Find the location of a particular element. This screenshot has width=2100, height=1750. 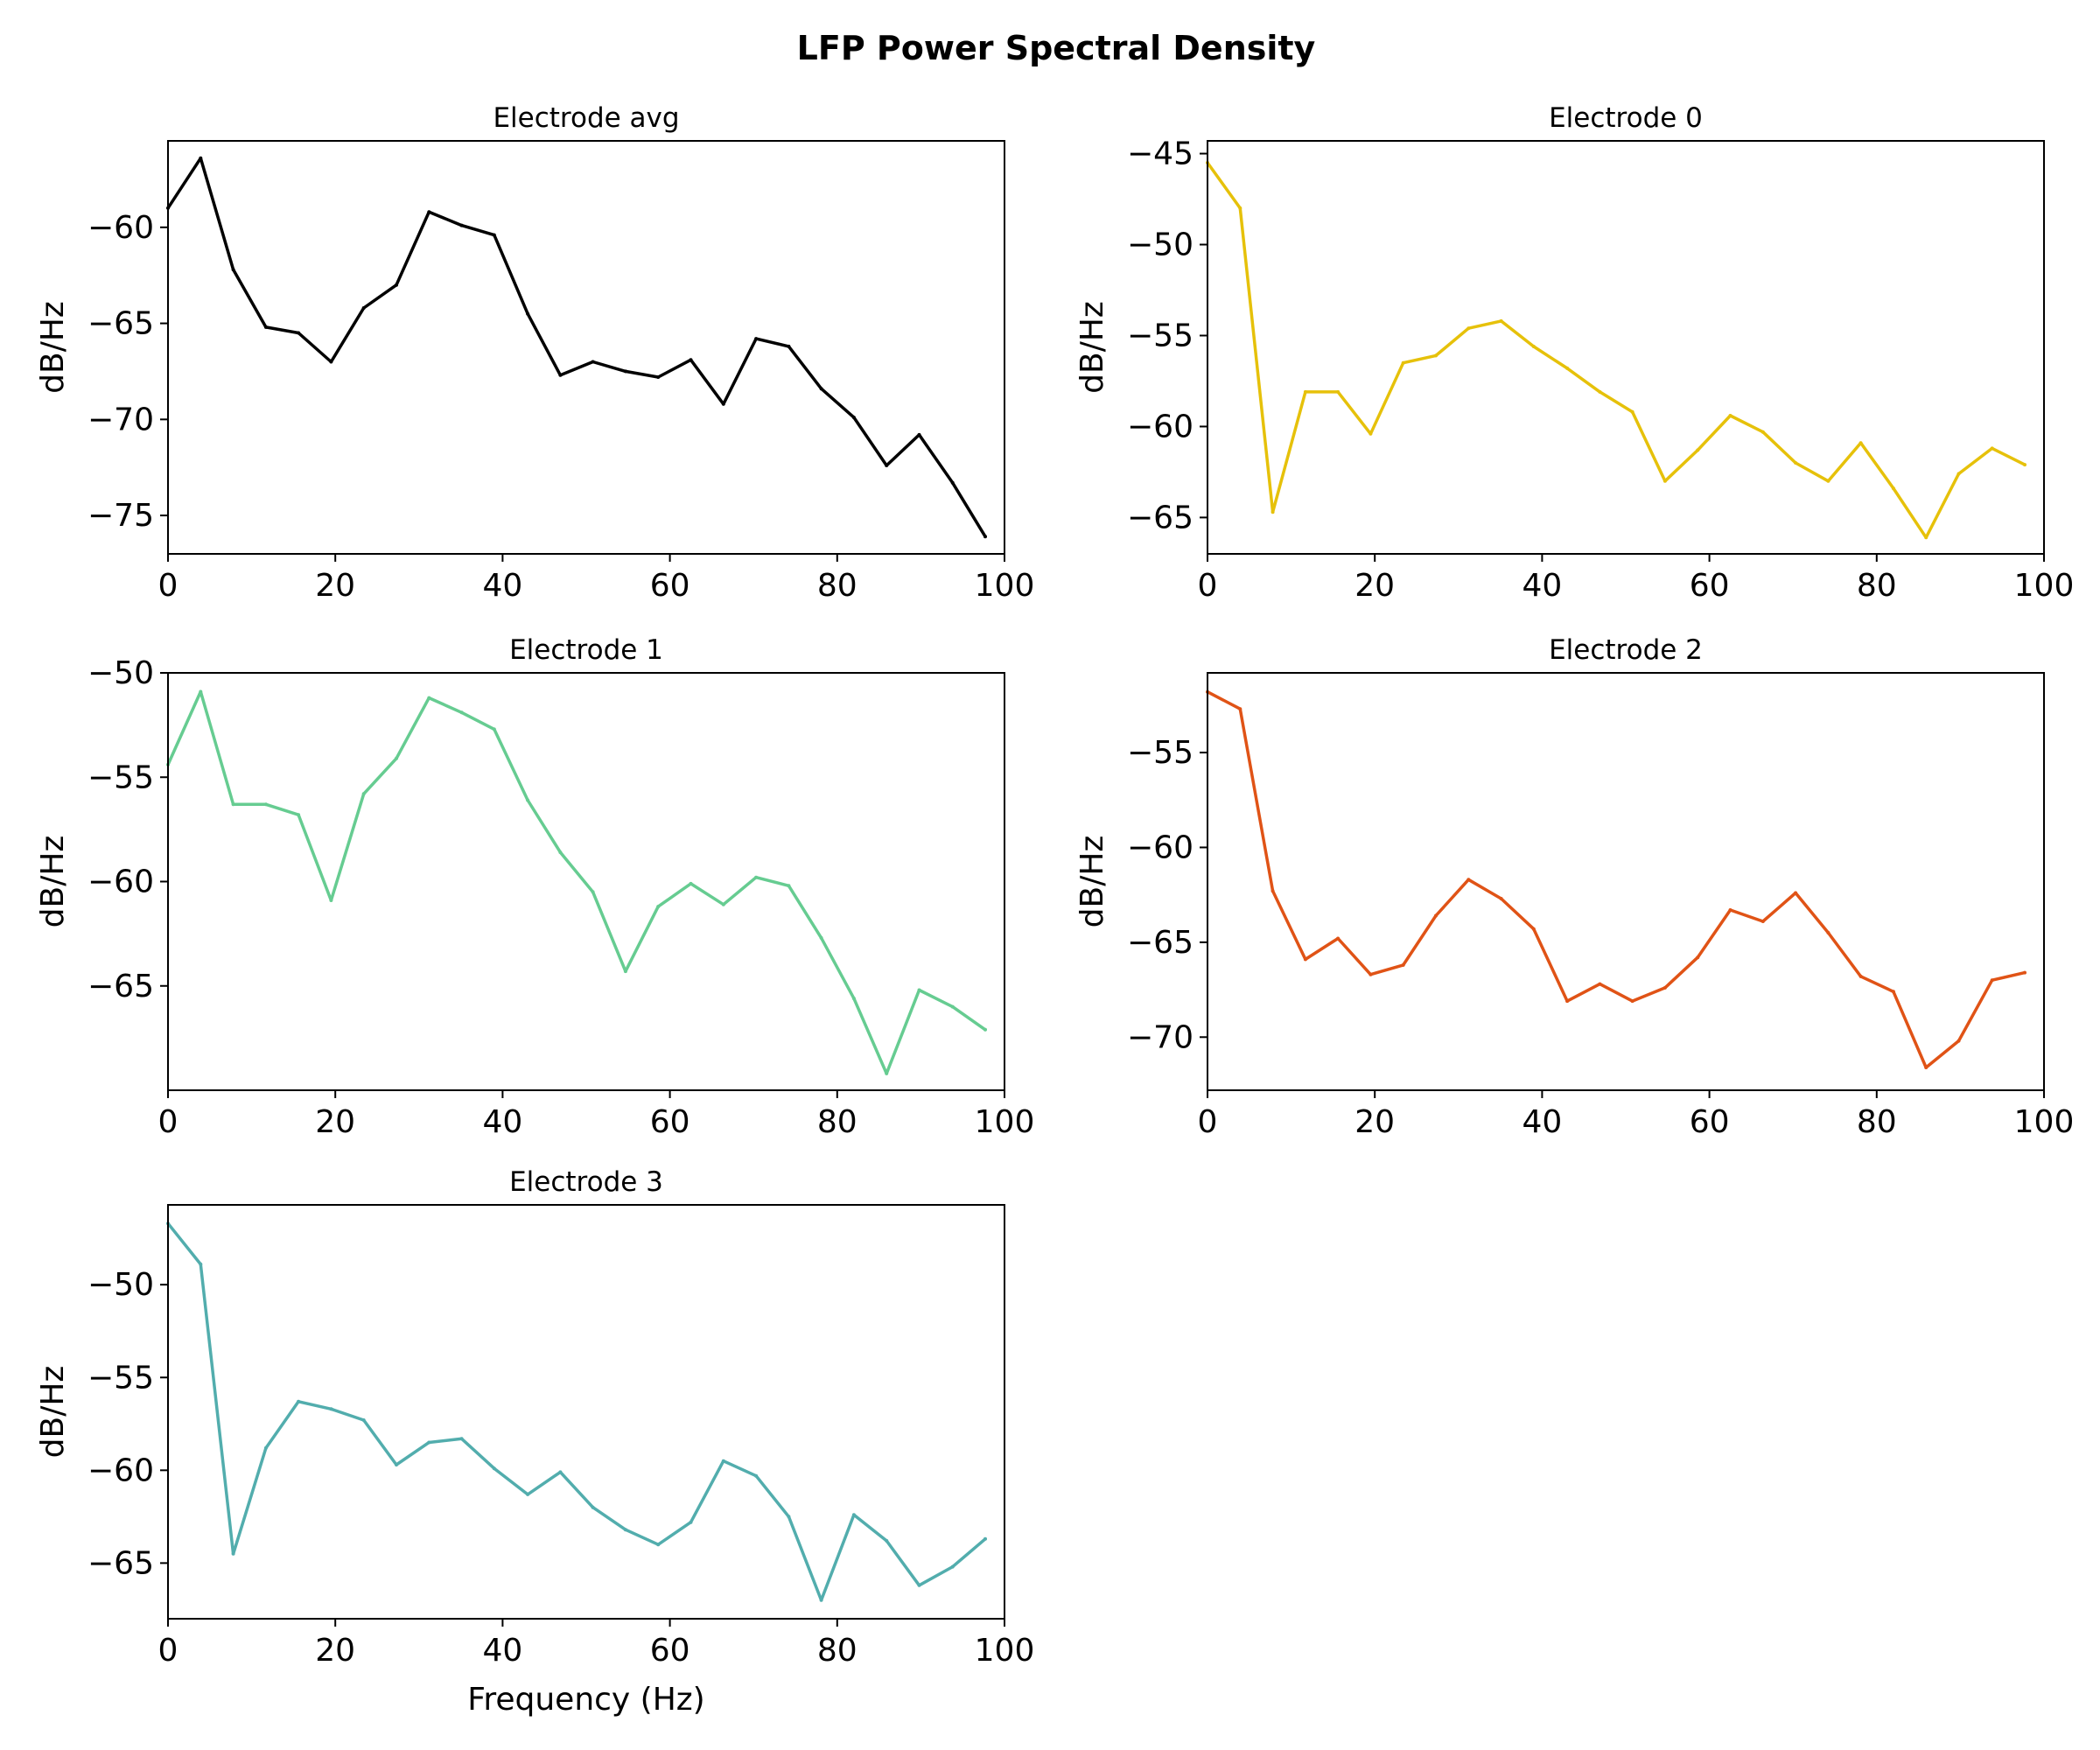

y-axis-label: dB/Hz is located at coordinates (53, 347).